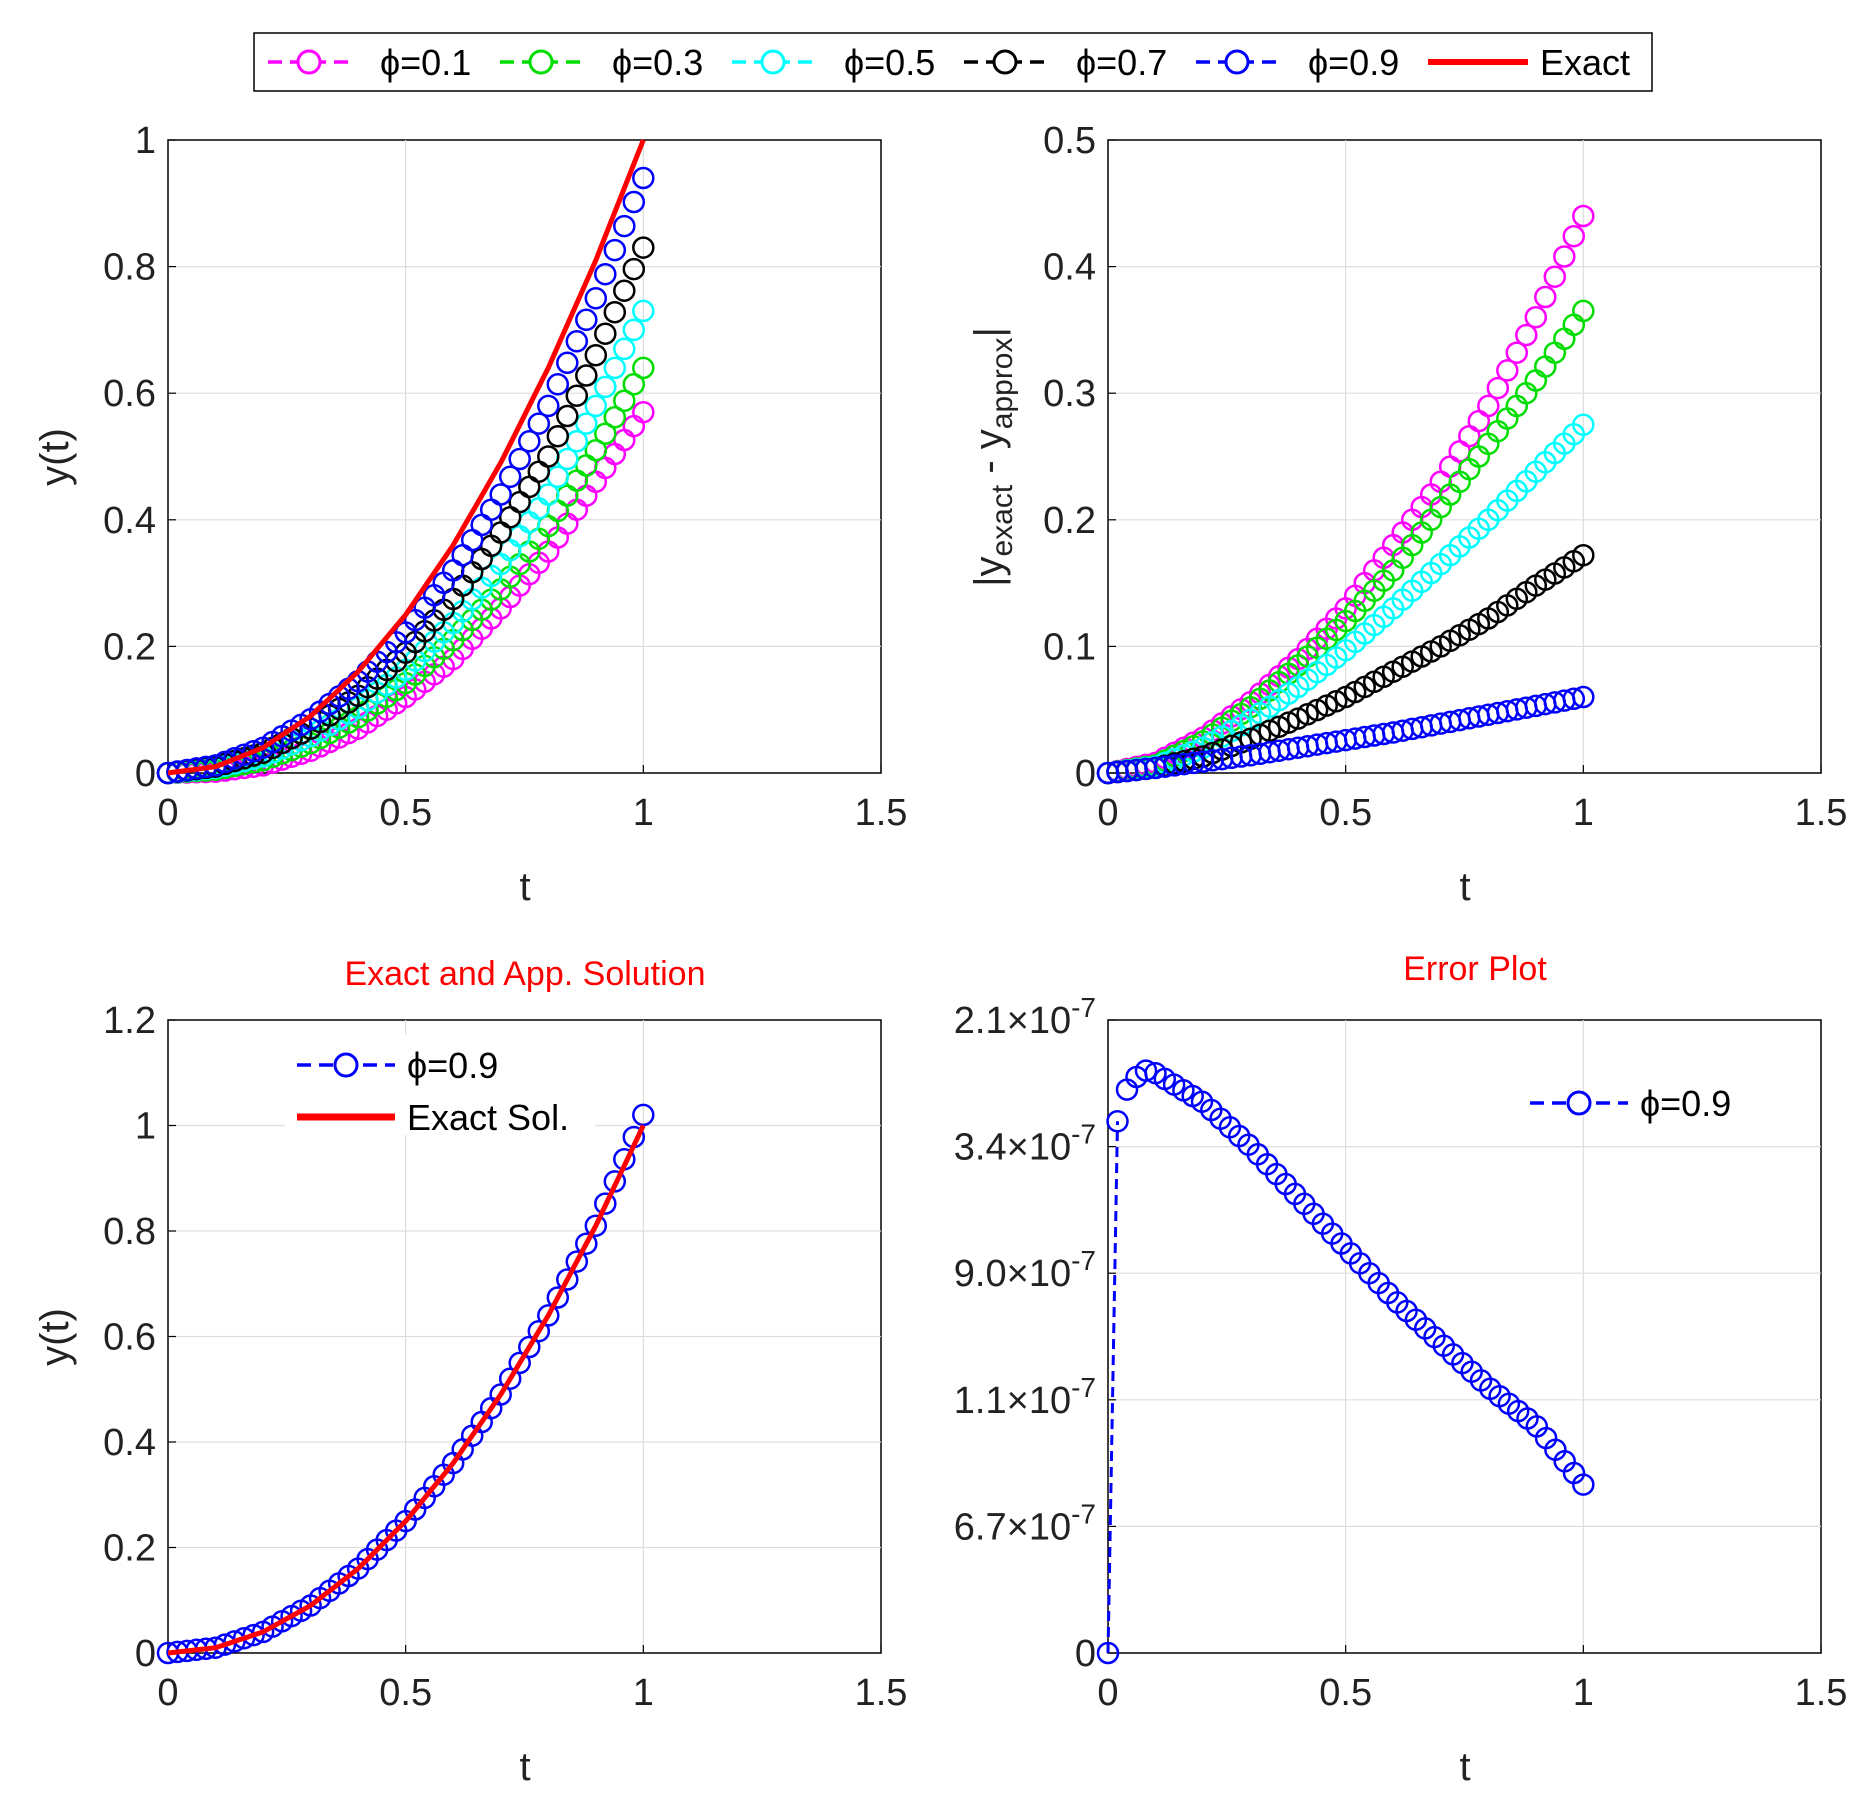 This screenshot has width=1867, height=1807. What do you see at coordinates (1345, 735) in the screenshot?
I see `series-markers` at bounding box center [1345, 735].